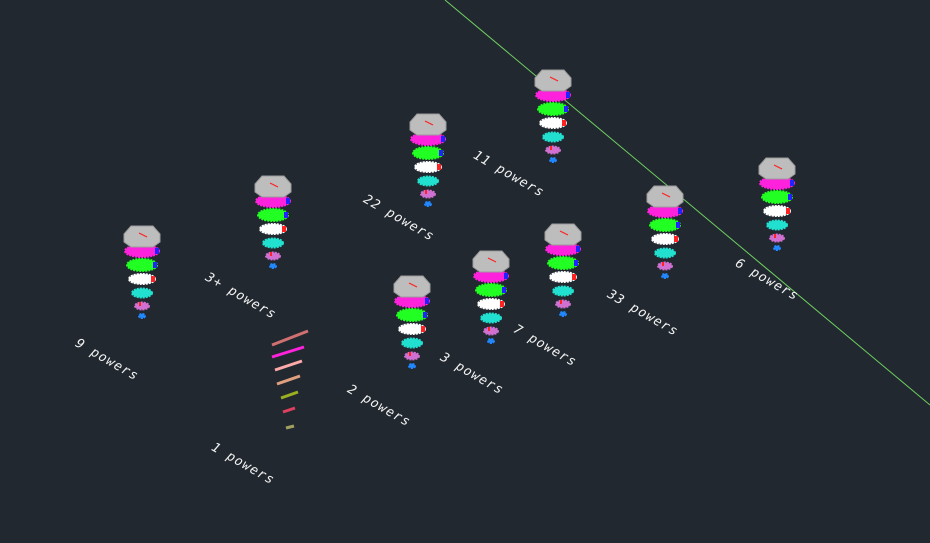 Image resolution: width=930 pixels, height=543 pixels. Describe the element at coordinates (563, 270) in the screenshot. I see `stack-7-powers` at that location.